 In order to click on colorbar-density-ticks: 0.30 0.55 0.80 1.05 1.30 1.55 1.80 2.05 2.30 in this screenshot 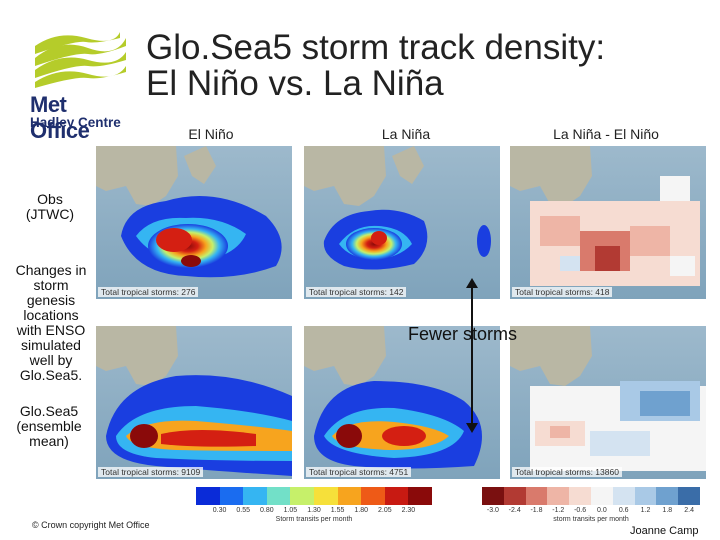, I will do `click(314, 511)`.